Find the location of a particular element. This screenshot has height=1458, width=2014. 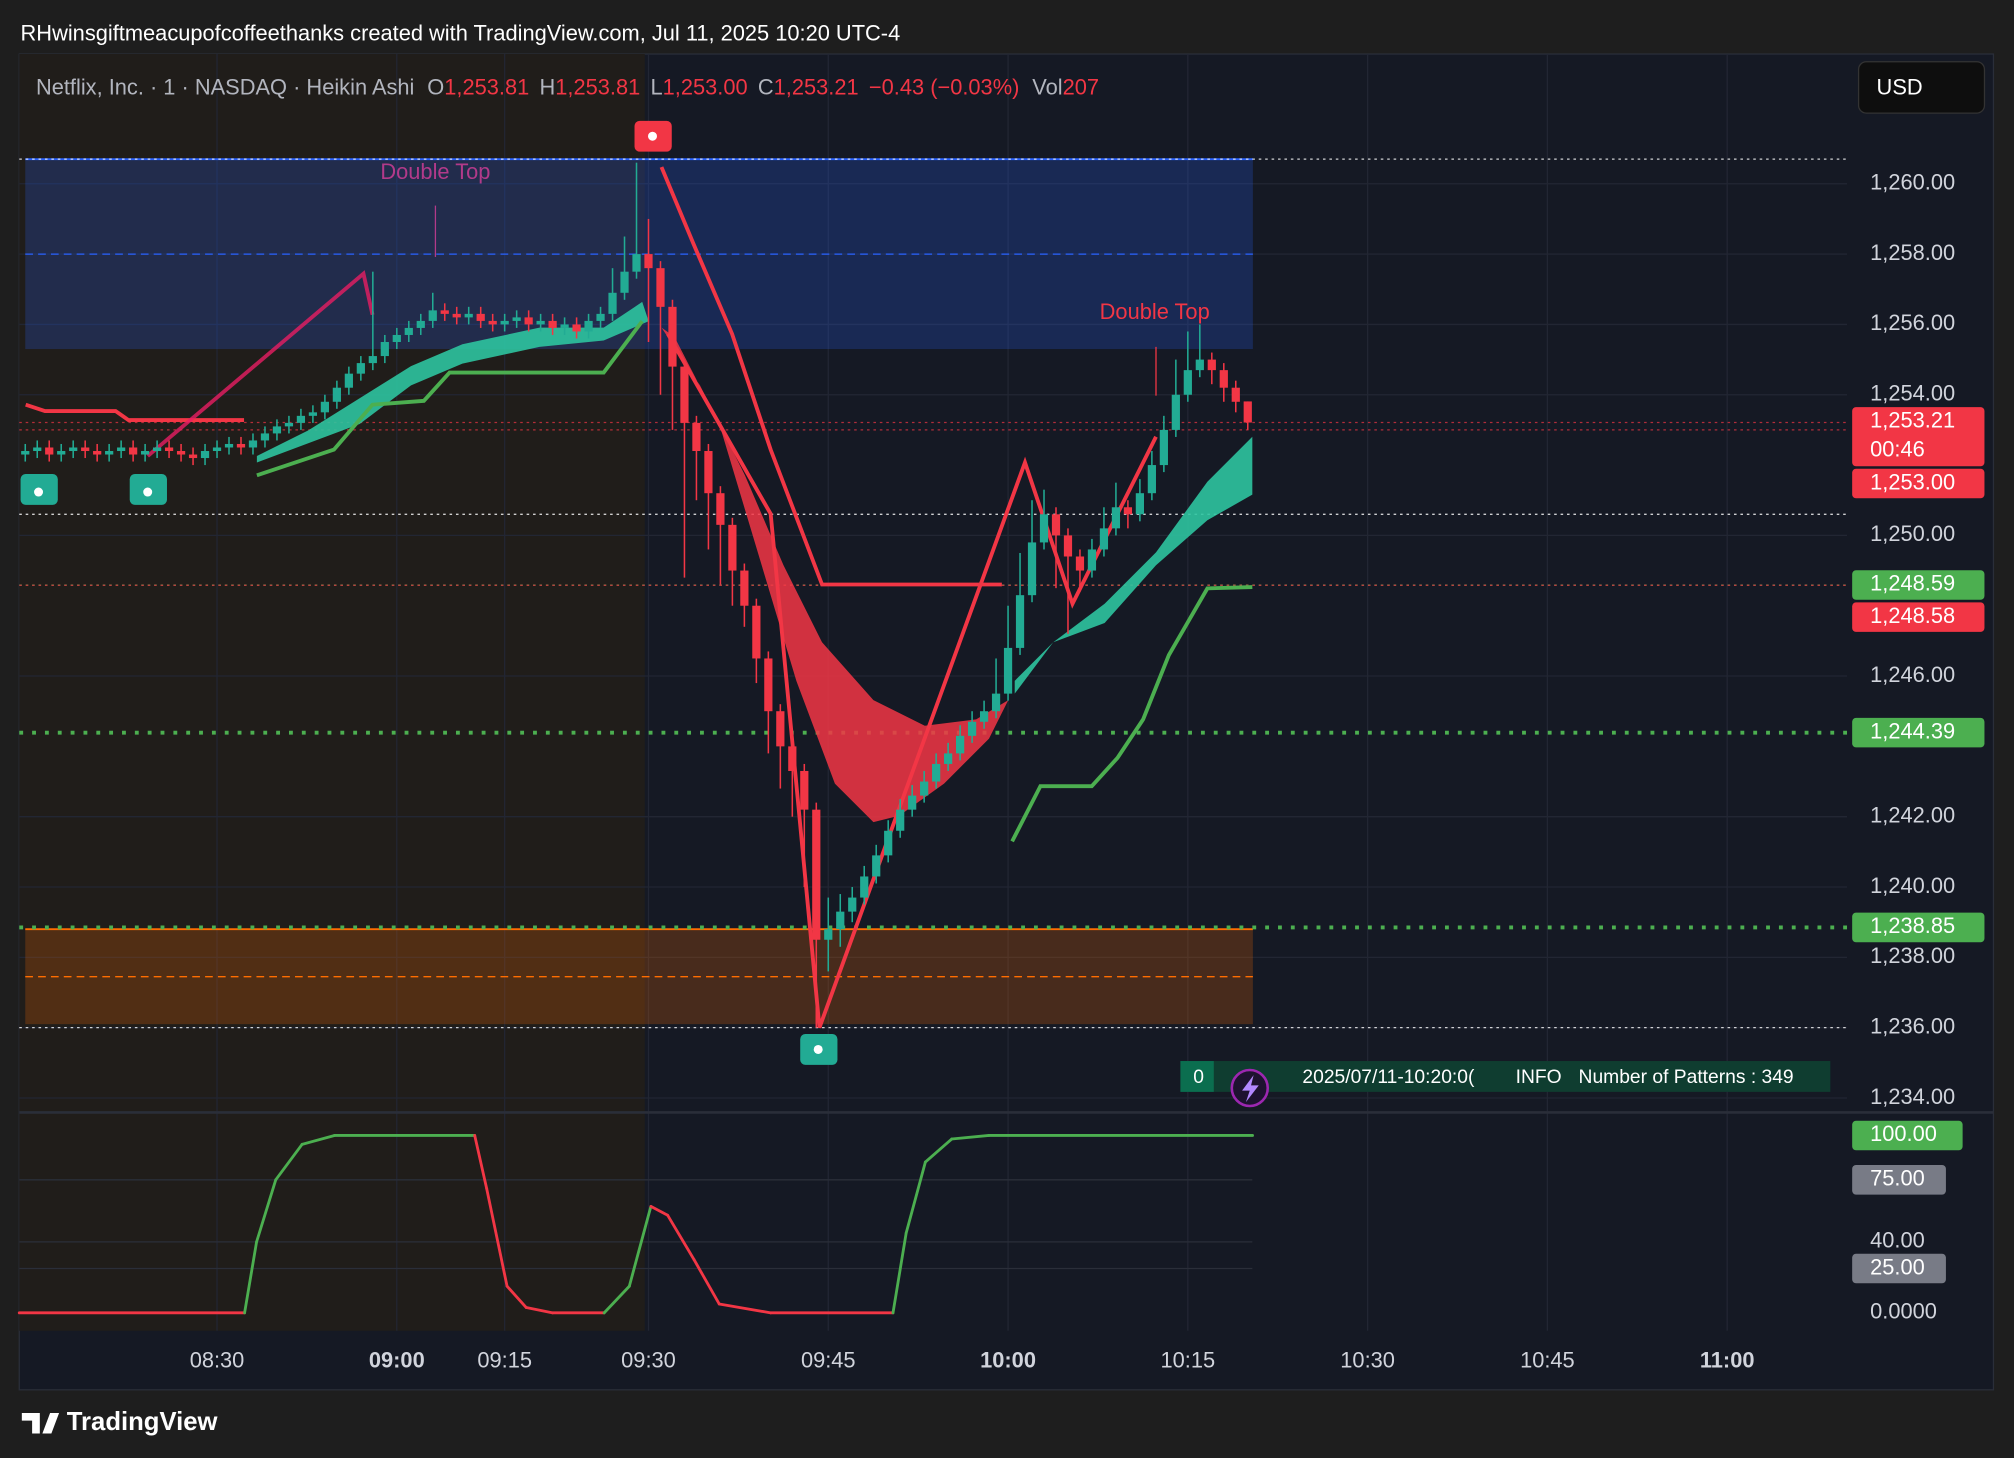

currency-button is located at coordinates (1921, 87).